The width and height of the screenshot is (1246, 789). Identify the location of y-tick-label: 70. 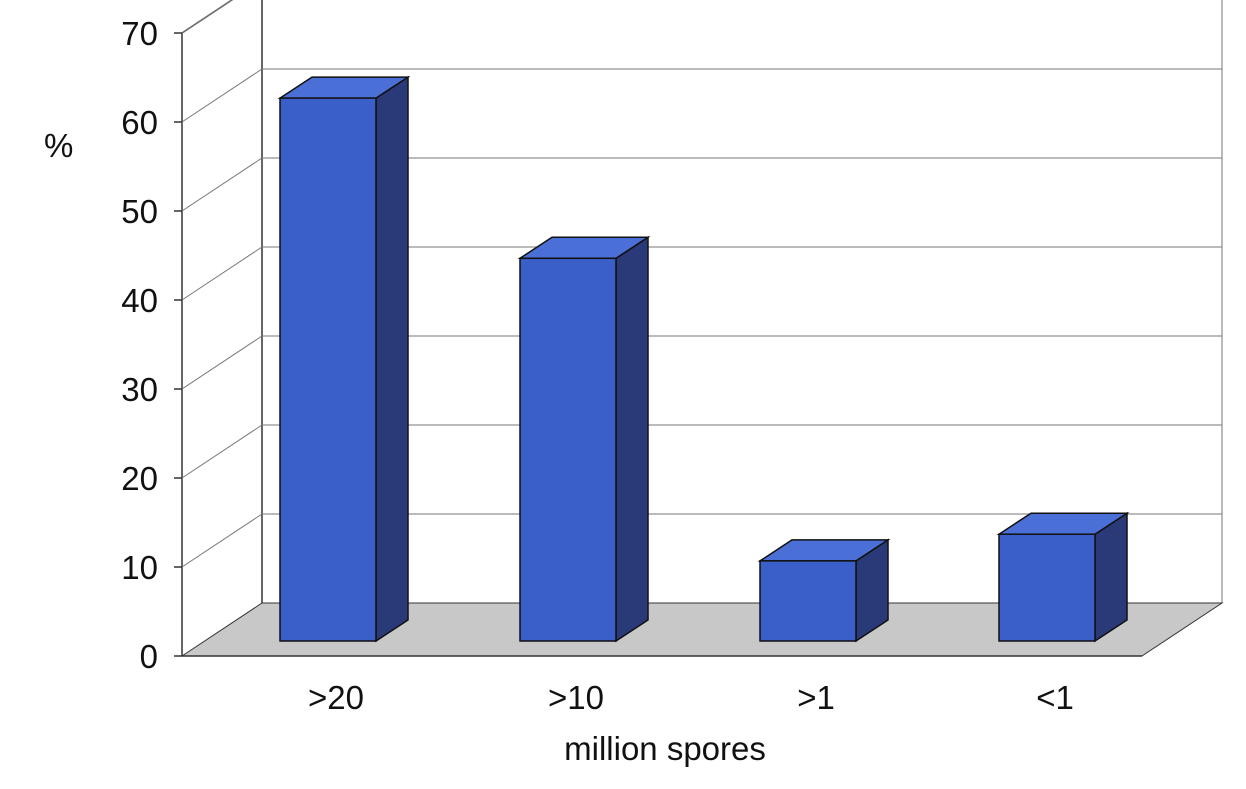
(139, 33).